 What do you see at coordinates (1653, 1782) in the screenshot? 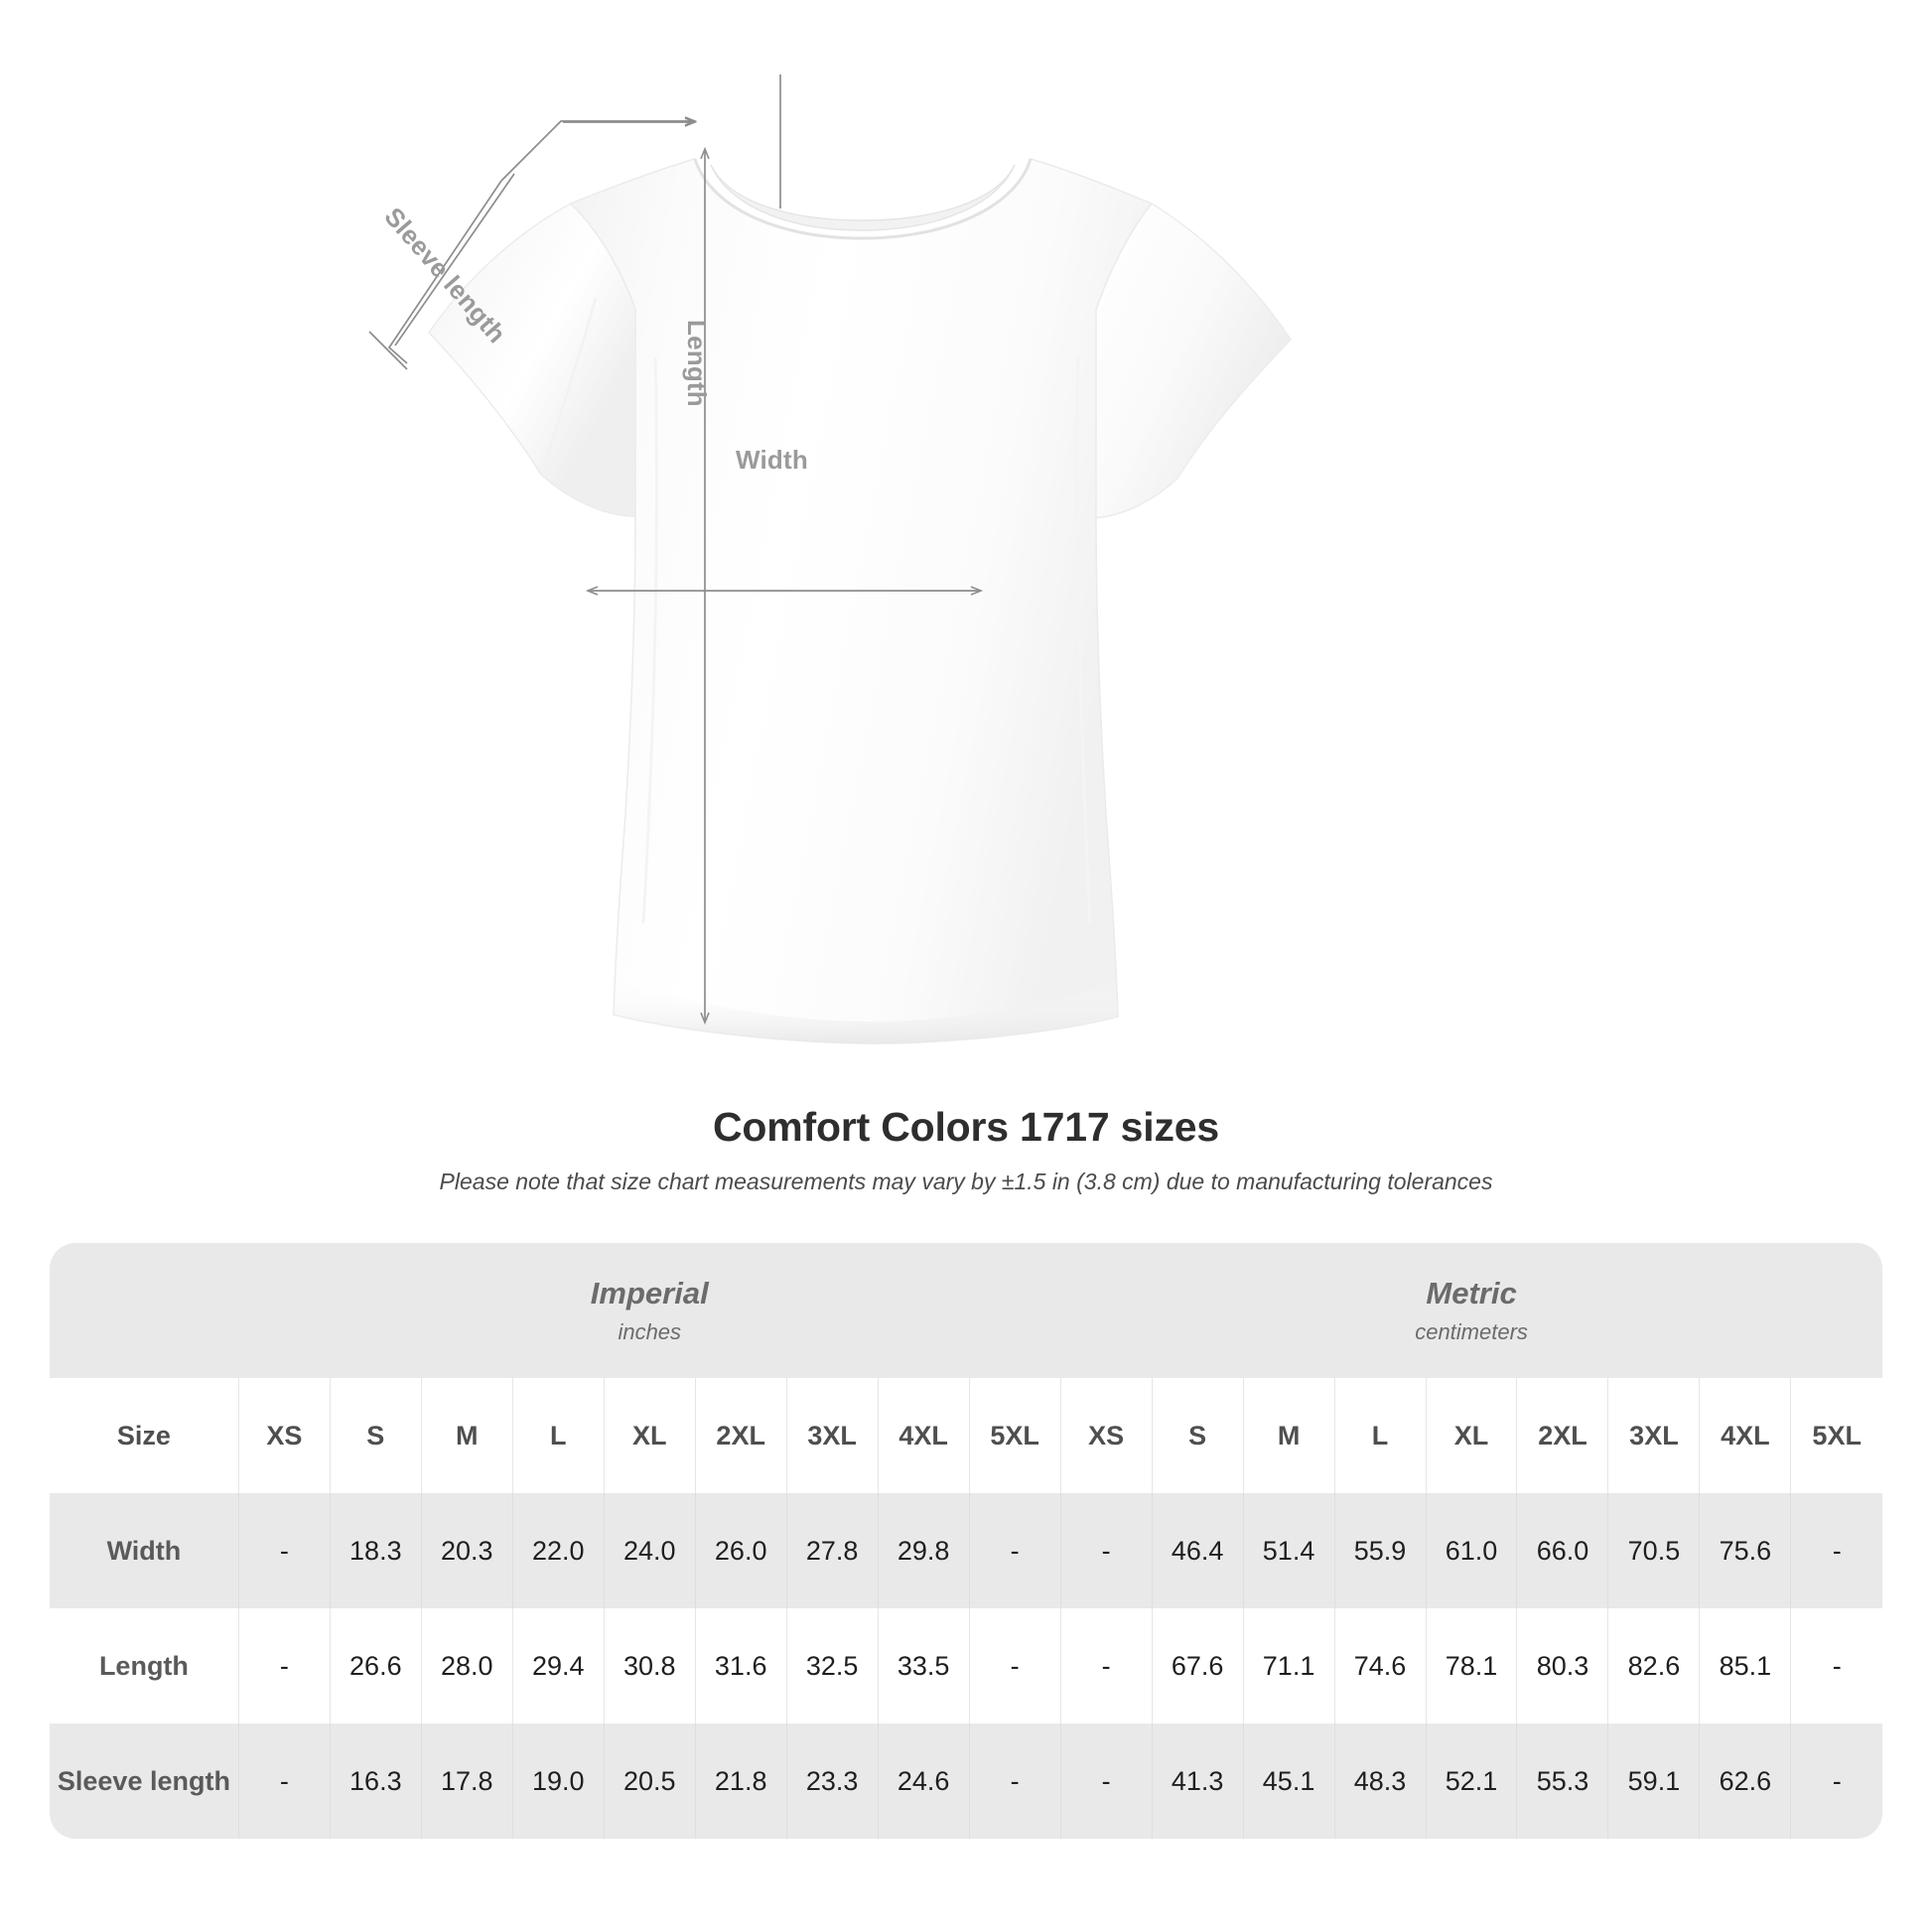
I see `cell-sleeve-length-metric-3xl: 59.1` at bounding box center [1653, 1782].